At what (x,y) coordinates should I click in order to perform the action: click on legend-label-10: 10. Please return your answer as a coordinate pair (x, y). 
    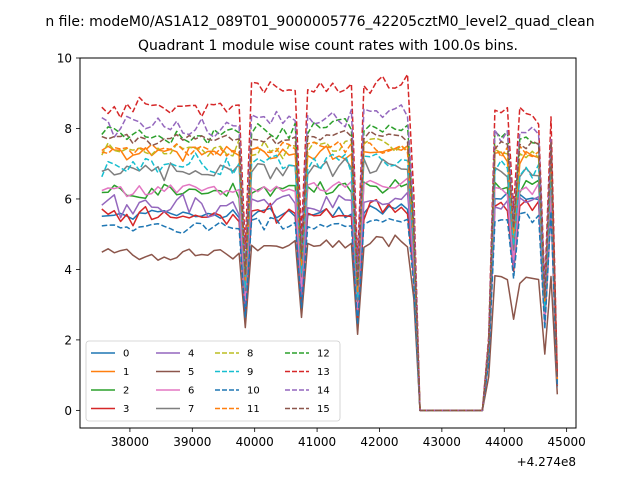
    Looking at the image, I should click on (253, 391).